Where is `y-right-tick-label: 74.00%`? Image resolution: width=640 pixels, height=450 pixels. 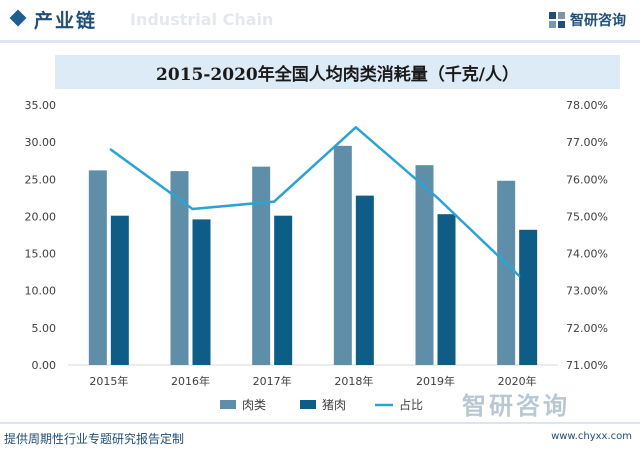
y-right-tick-label: 74.00% is located at coordinates (587, 254).